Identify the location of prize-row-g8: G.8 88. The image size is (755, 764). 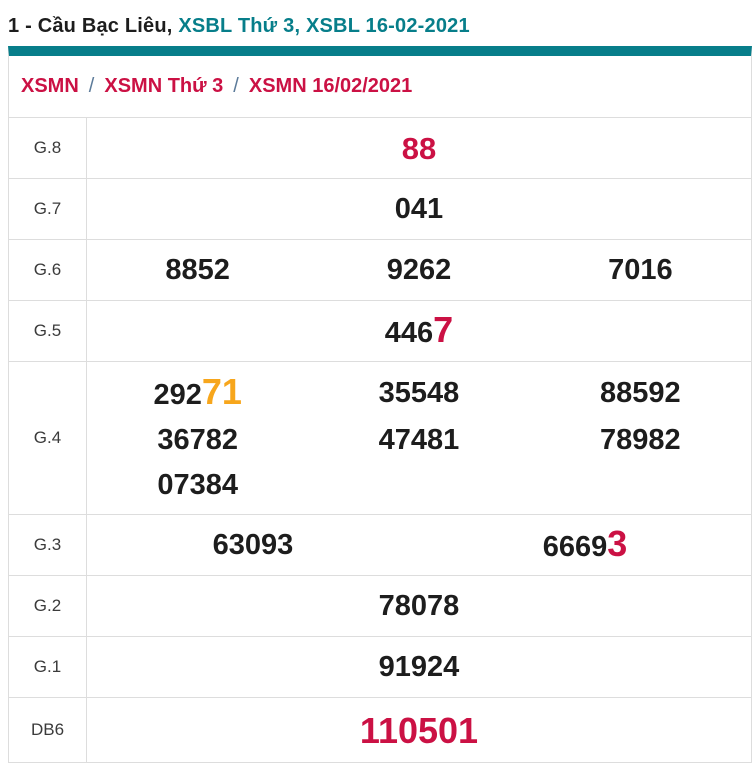
(380, 148).